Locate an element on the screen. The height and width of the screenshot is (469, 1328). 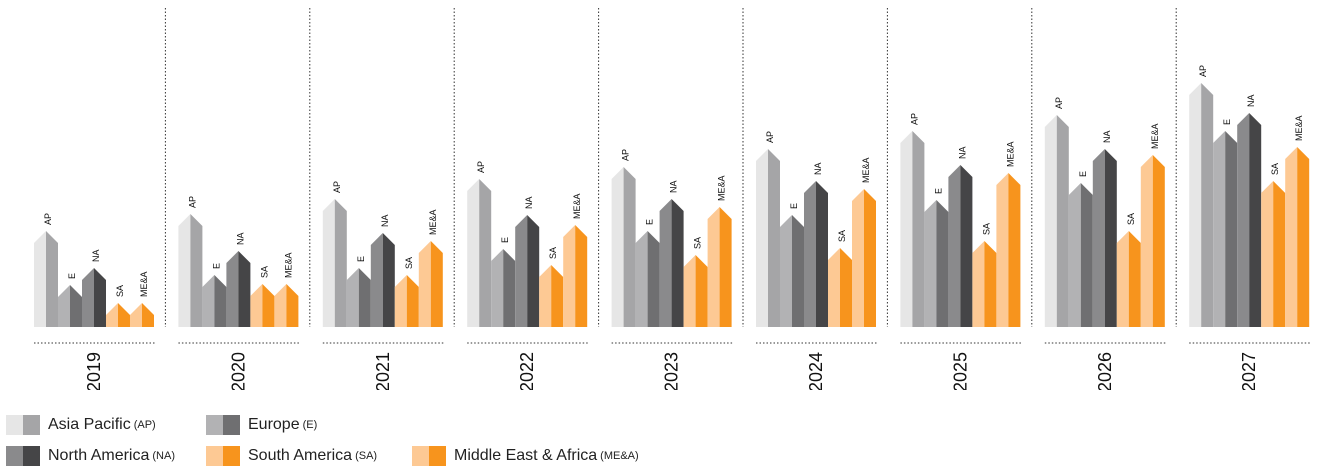
year-label: 2024 is located at coordinates (816, 371).